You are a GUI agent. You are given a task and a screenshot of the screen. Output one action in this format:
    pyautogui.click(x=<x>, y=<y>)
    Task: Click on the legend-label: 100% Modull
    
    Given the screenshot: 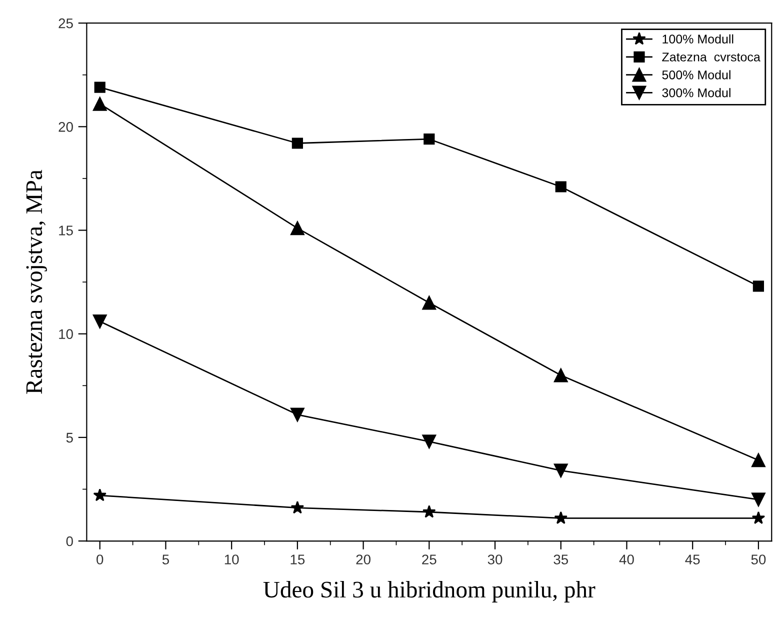 What is the action you would take?
    pyautogui.click(x=698, y=39)
    